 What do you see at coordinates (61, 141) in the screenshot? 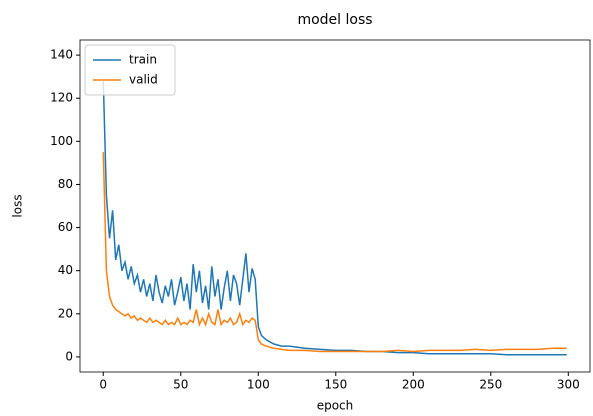
I see `y-tick-label: 100` at bounding box center [61, 141].